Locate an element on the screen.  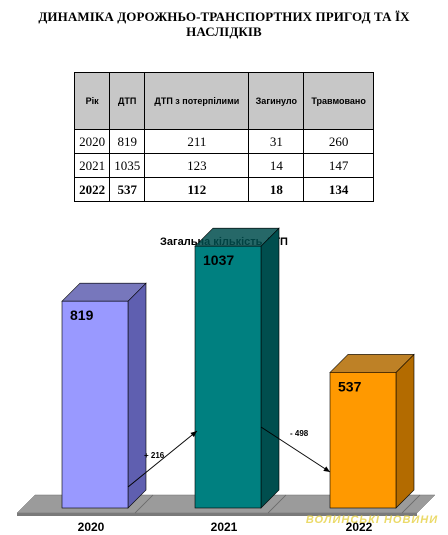
change-annotation: - 498 is located at coordinates (299, 433).